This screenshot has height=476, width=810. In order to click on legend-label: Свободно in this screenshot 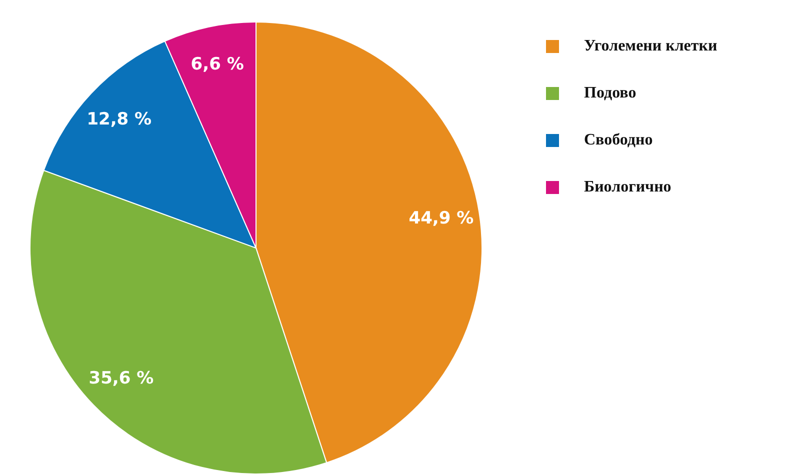, I will do `click(618, 140)`.